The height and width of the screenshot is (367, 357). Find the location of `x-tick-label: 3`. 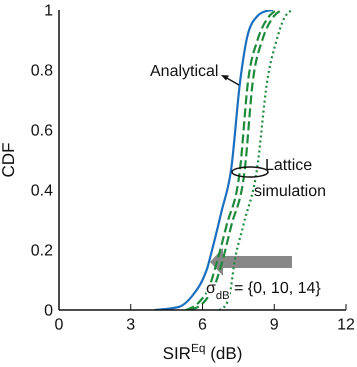

x-tick-label: 3 is located at coordinates (131, 325).